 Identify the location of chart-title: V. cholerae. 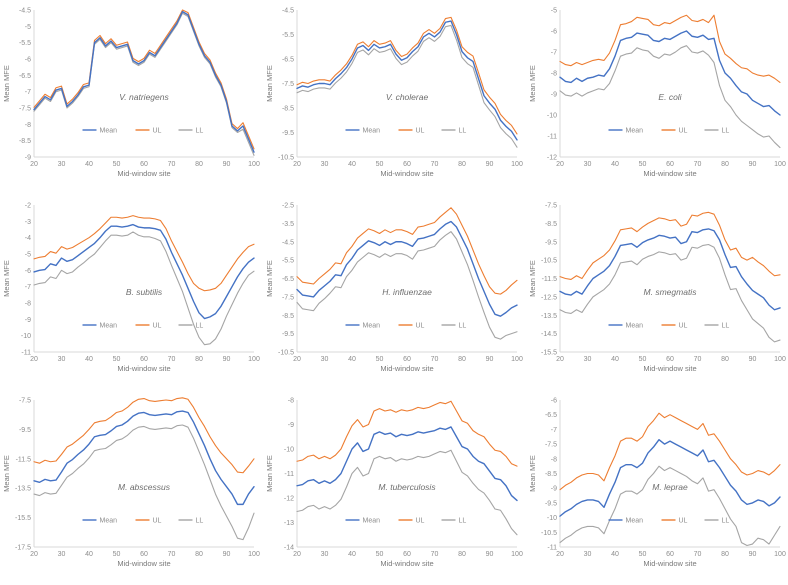
(407, 97).